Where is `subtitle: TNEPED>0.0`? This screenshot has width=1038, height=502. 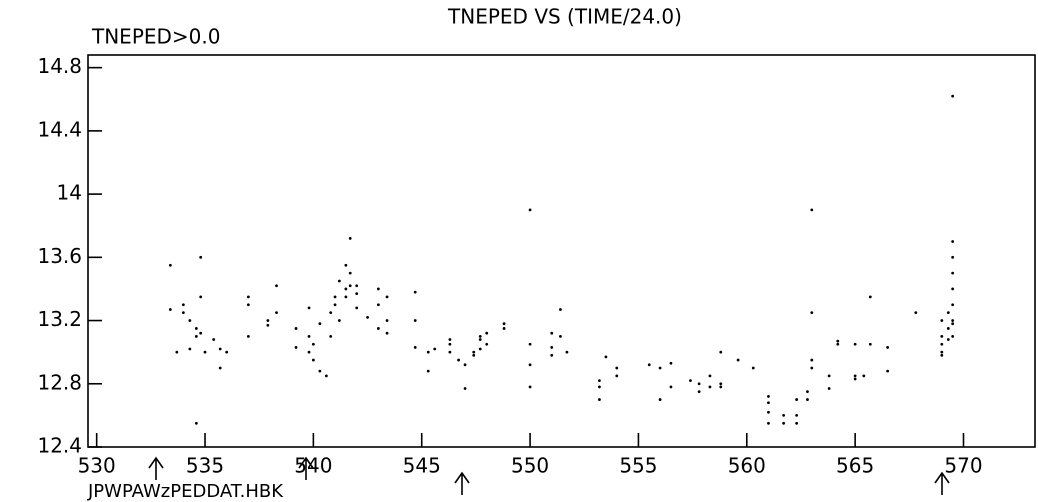 subtitle: TNEPED>0.0 is located at coordinates (155, 37).